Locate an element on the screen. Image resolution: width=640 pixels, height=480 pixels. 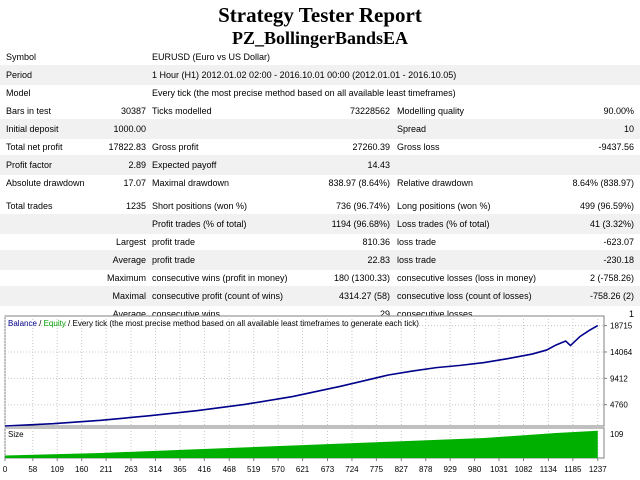
info-row: Symbol EURUSD (Euro vs US Dollar) is located at coordinates (320, 57).